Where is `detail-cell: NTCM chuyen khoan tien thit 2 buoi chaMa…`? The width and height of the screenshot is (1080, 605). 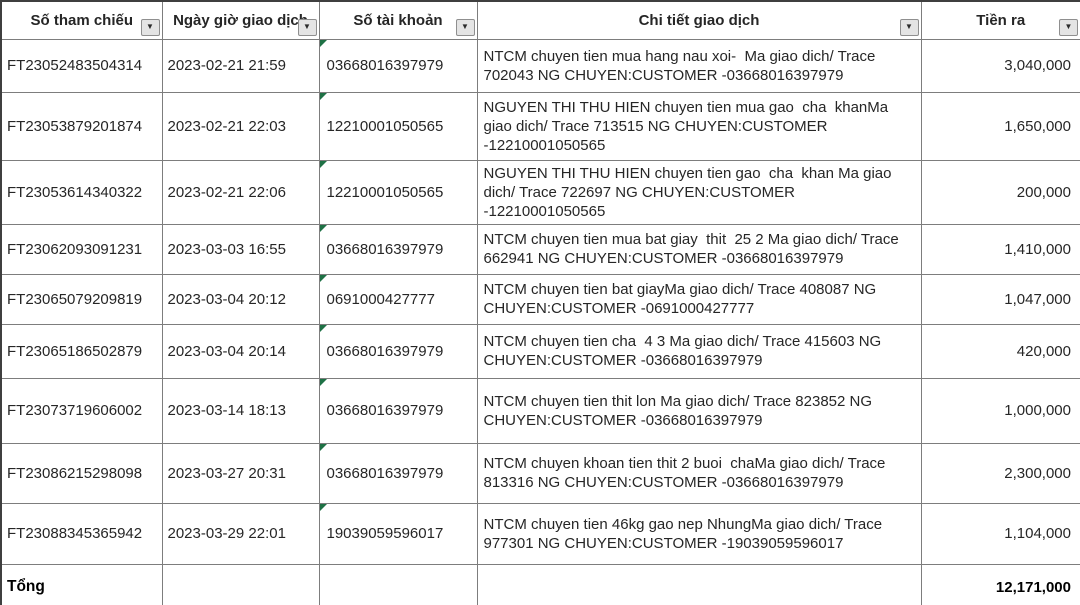 detail-cell: NTCM chuyen khoan tien thit 2 buoi chaMa… is located at coordinates (699, 473).